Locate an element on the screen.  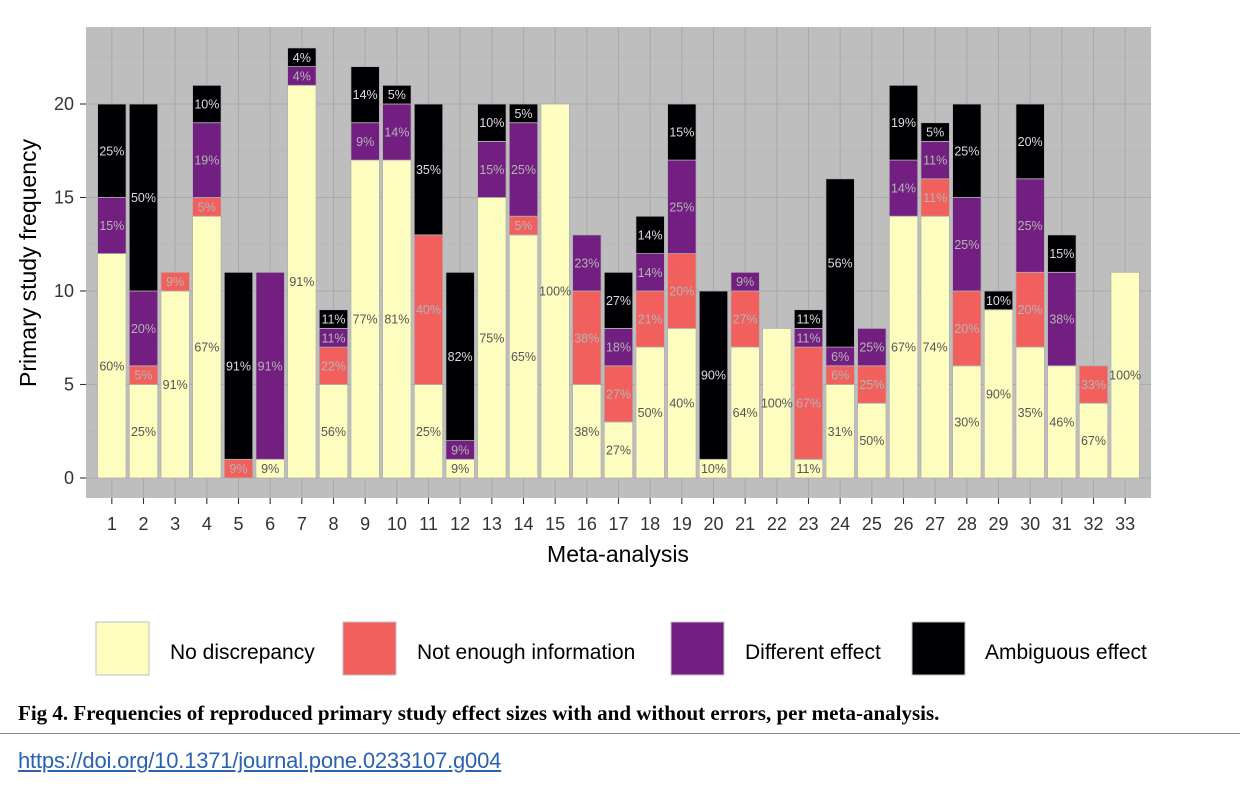
x-tick-label: 9 is located at coordinates (365, 524).